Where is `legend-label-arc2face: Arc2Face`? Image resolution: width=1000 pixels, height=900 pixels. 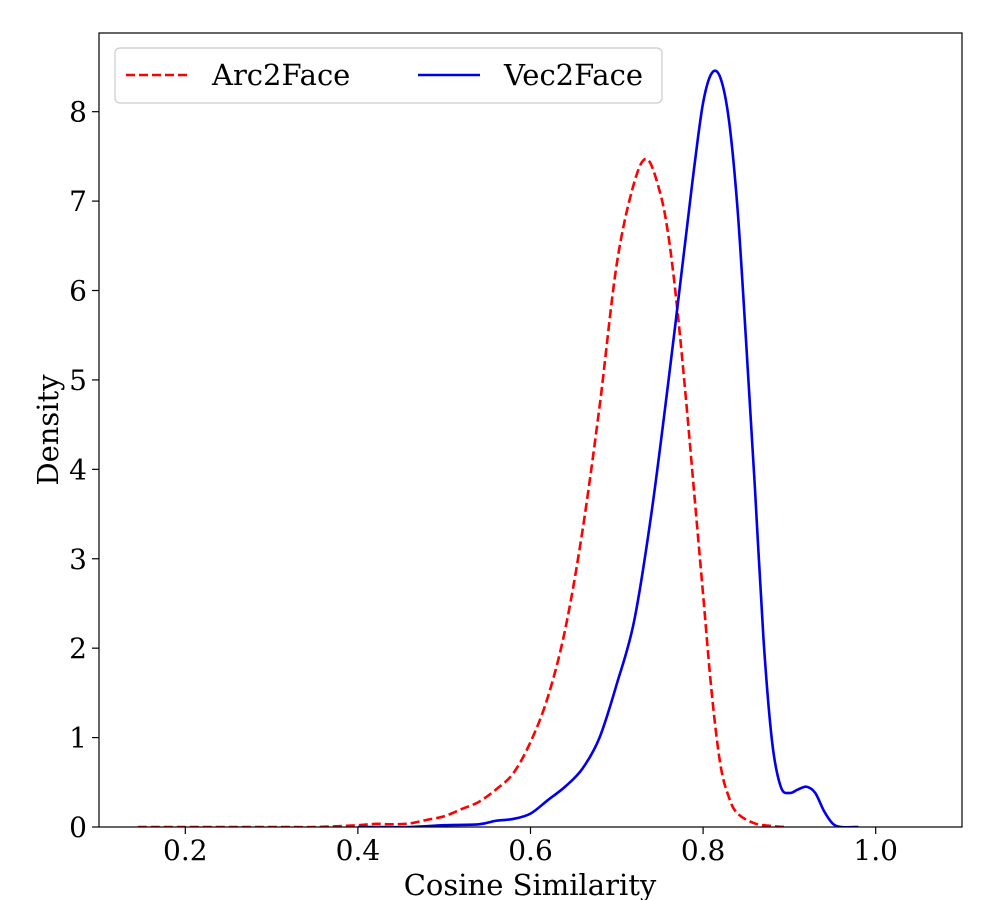 legend-label-arc2face: Arc2Face is located at coordinates (280, 75).